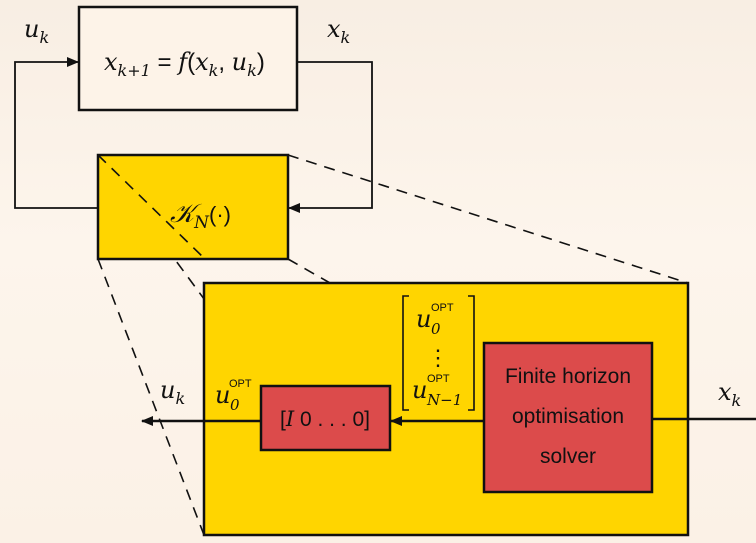 The image size is (756, 543). What do you see at coordinates (330, 137) in the screenshot?
I see `loop-state-wire` at bounding box center [330, 137].